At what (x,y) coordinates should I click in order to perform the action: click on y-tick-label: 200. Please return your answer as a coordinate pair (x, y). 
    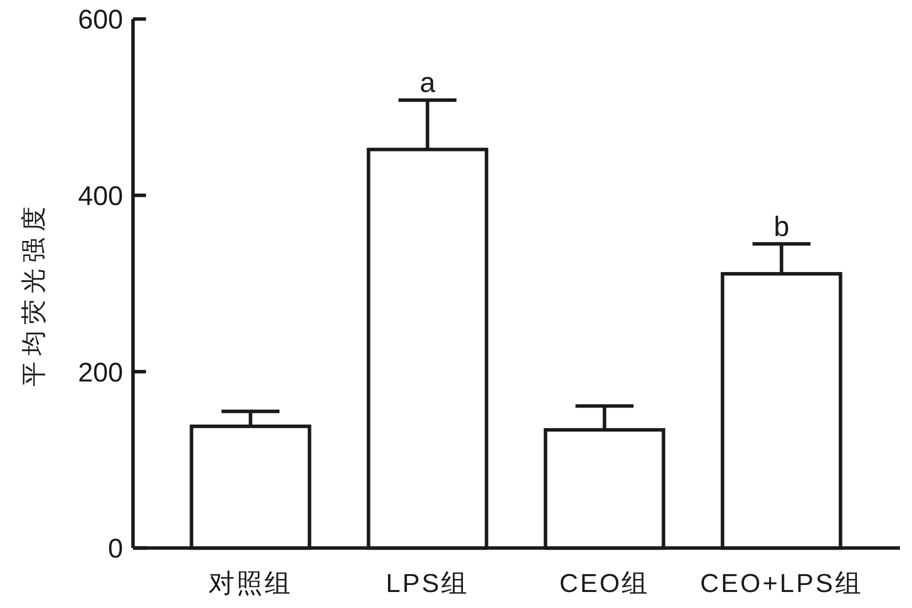
    Looking at the image, I should click on (100, 372).